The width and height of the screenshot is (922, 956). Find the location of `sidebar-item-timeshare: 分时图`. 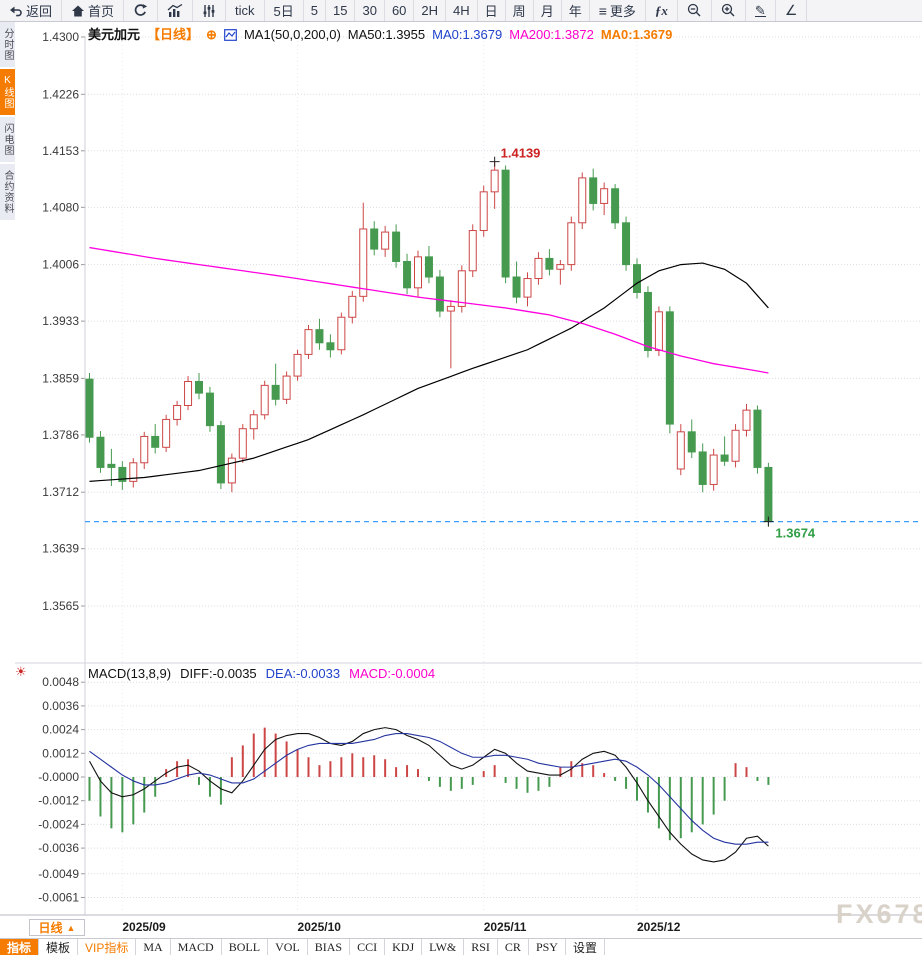

sidebar-item-timeshare: 分时图 is located at coordinates (7, 45).